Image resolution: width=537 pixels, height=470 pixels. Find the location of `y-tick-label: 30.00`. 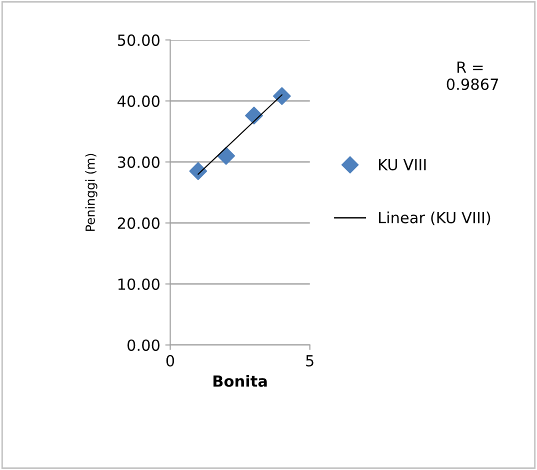

y-tick-label: 30.00 is located at coordinates (139, 162).